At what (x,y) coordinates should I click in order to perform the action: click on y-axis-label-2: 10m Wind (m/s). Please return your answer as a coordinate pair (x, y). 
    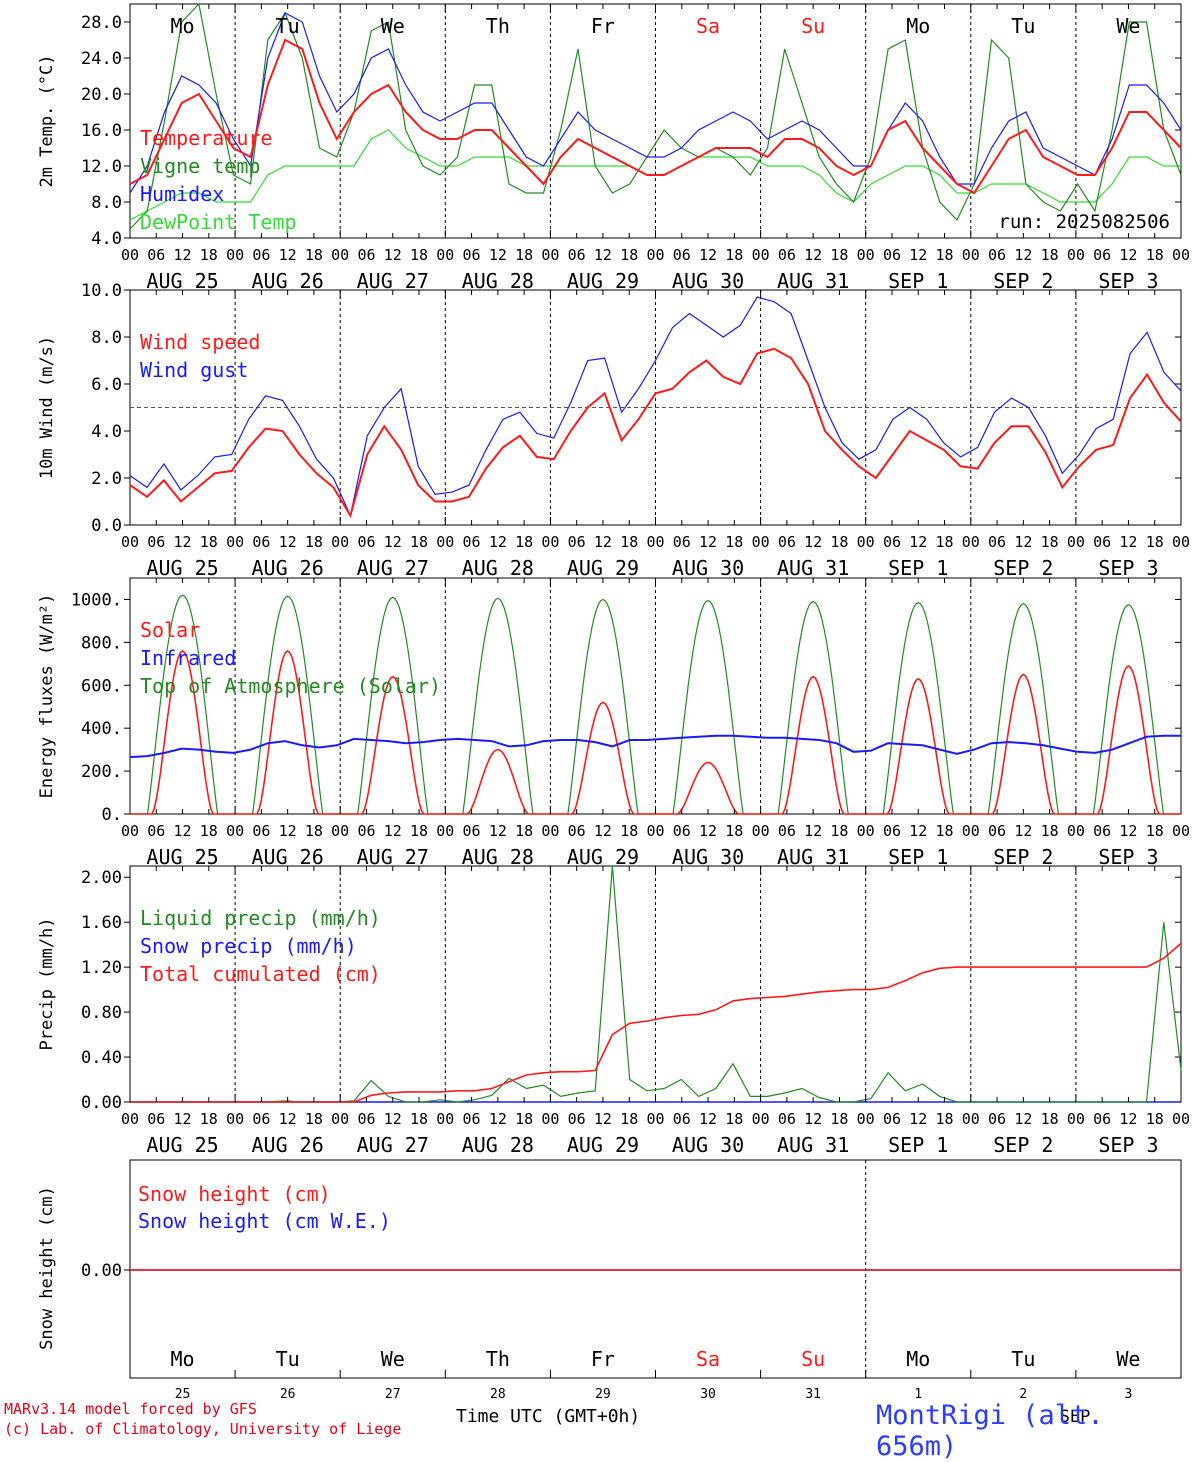
    Looking at the image, I should click on (47, 407).